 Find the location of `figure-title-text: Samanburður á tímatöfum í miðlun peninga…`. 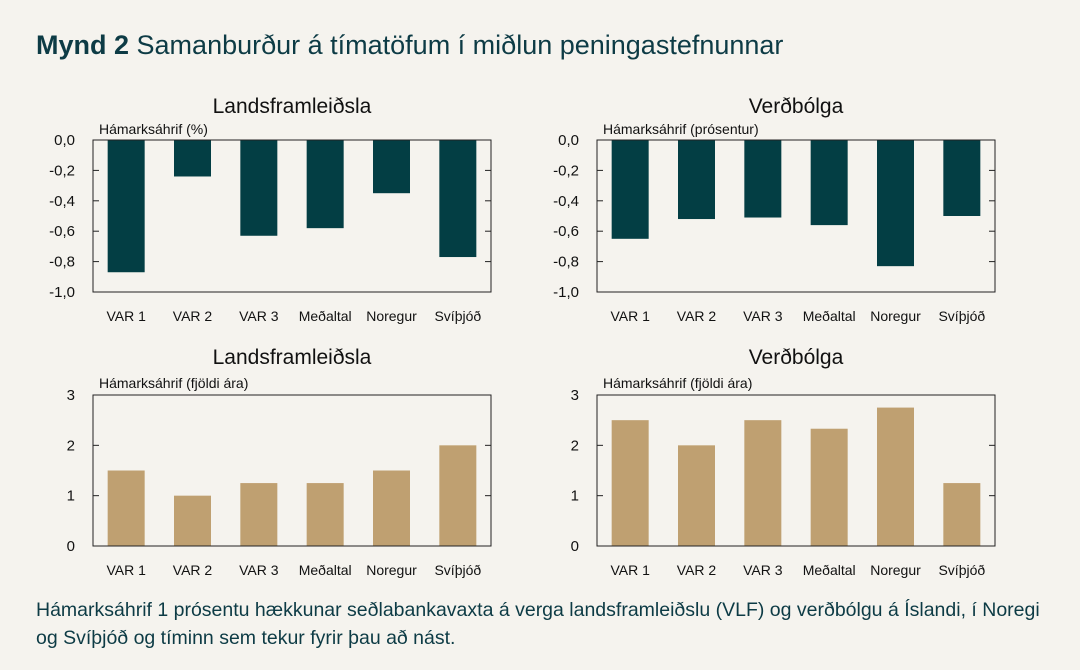

figure-title-text: Samanburður á tímatöfum í miðlun peninga… is located at coordinates (460, 45).